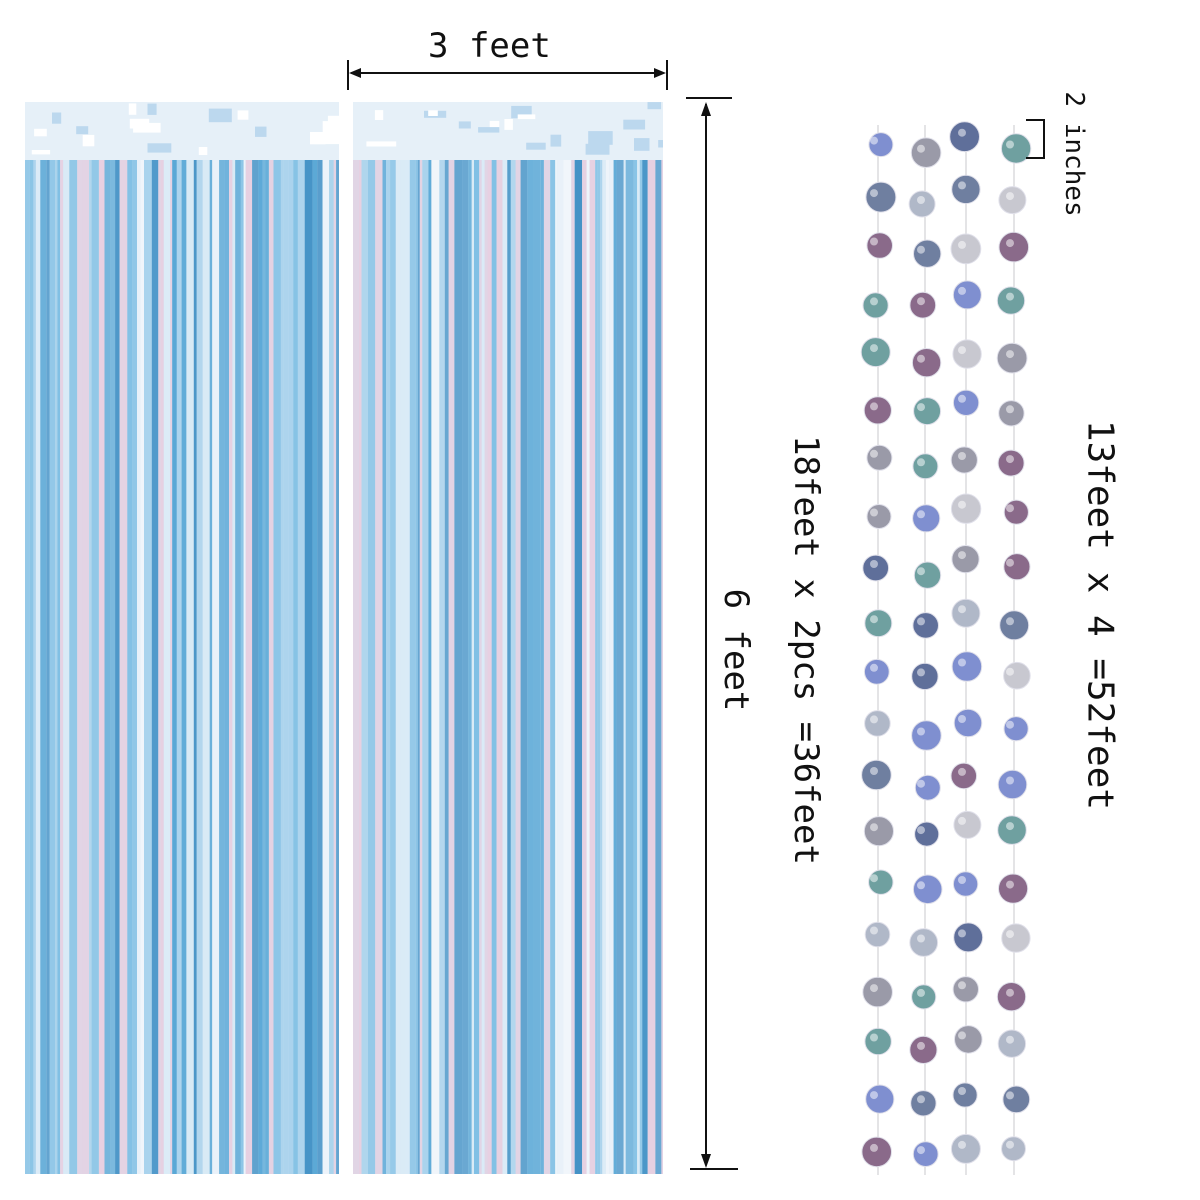  I want to click on width-tick-left, so click(348, 75).